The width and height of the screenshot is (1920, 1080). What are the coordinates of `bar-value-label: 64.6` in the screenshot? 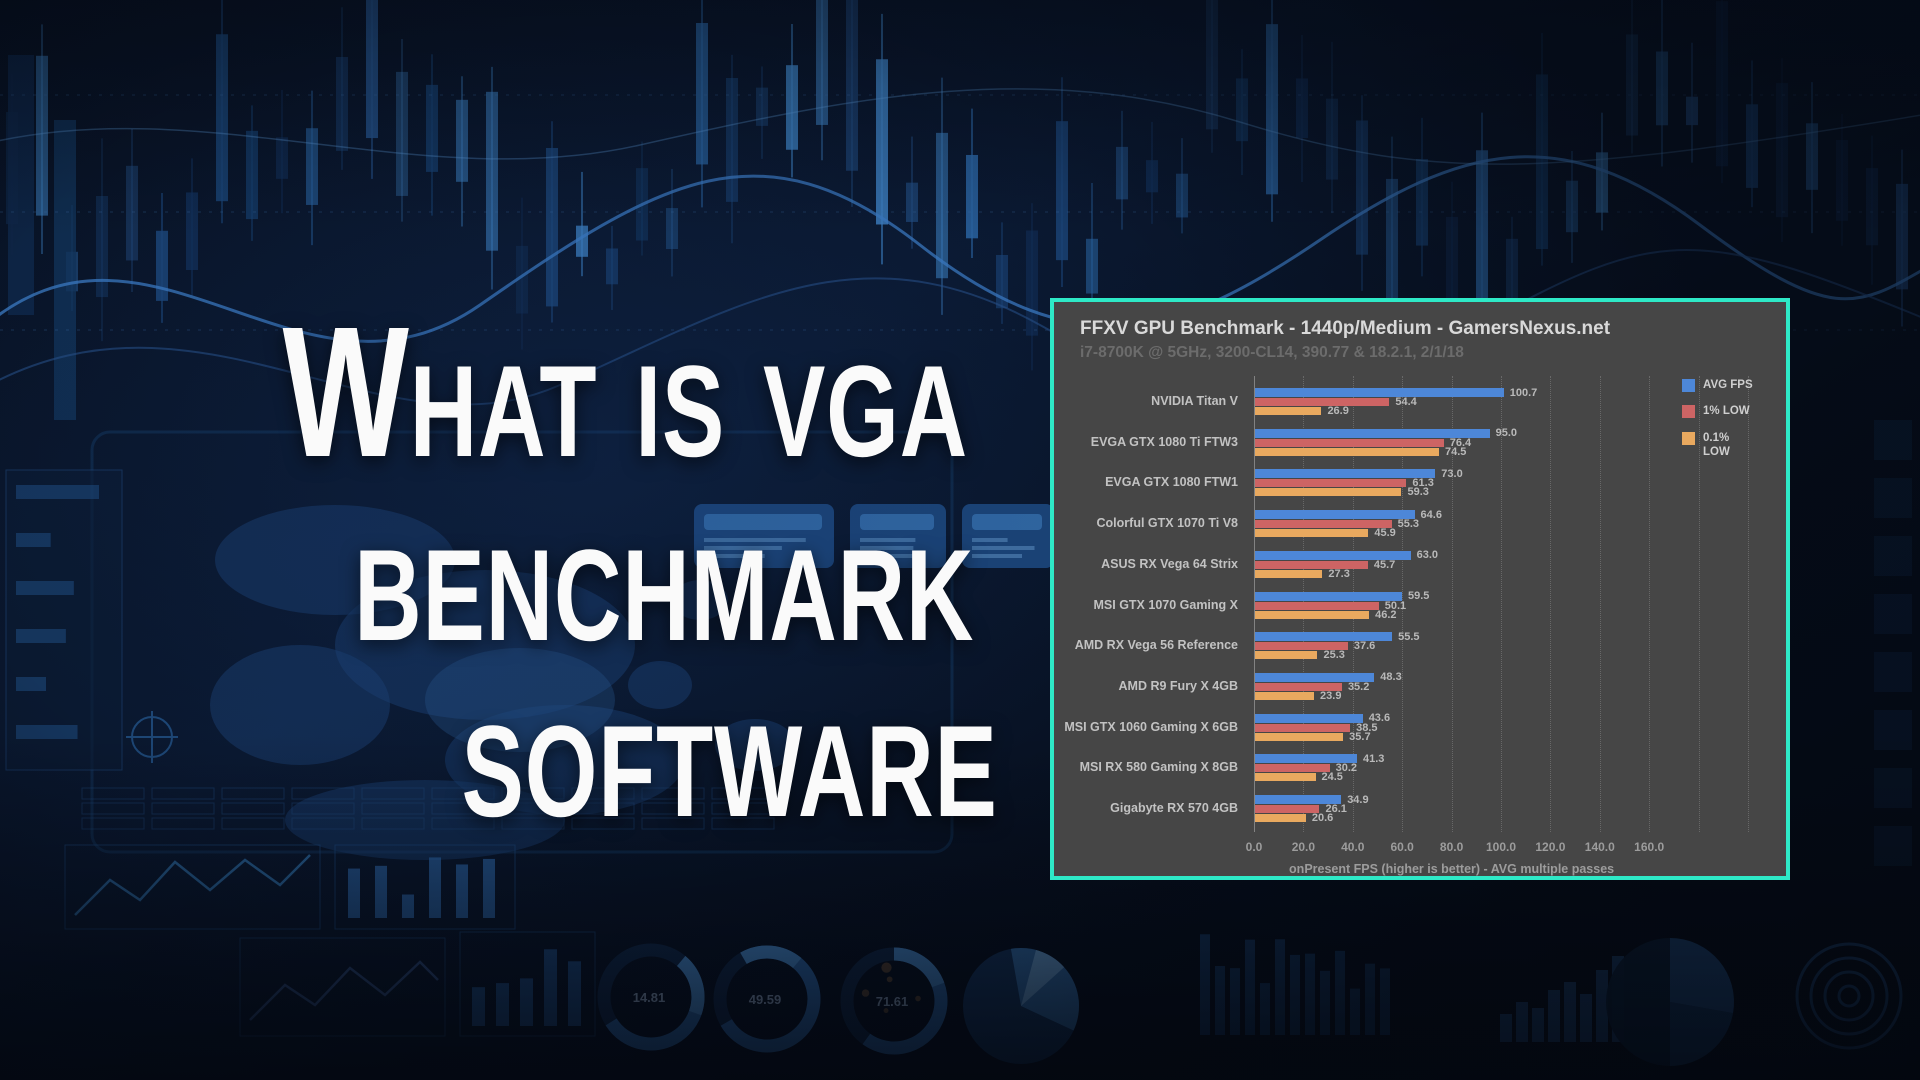 It's located at (1431, 514).